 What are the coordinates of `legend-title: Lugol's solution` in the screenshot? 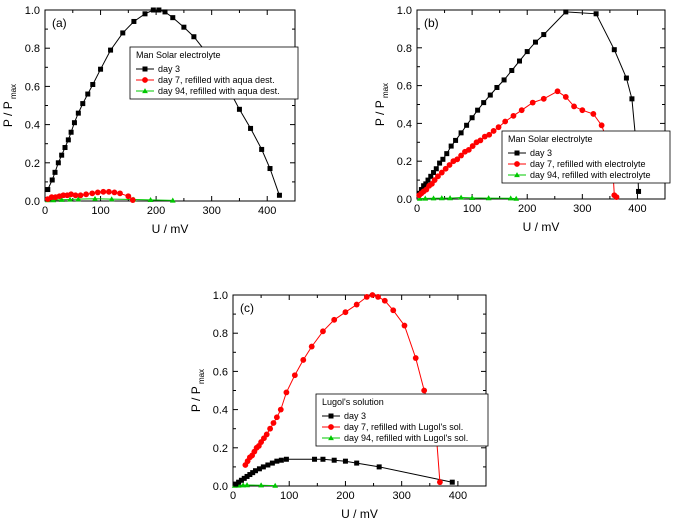 It's located at (353, 402).